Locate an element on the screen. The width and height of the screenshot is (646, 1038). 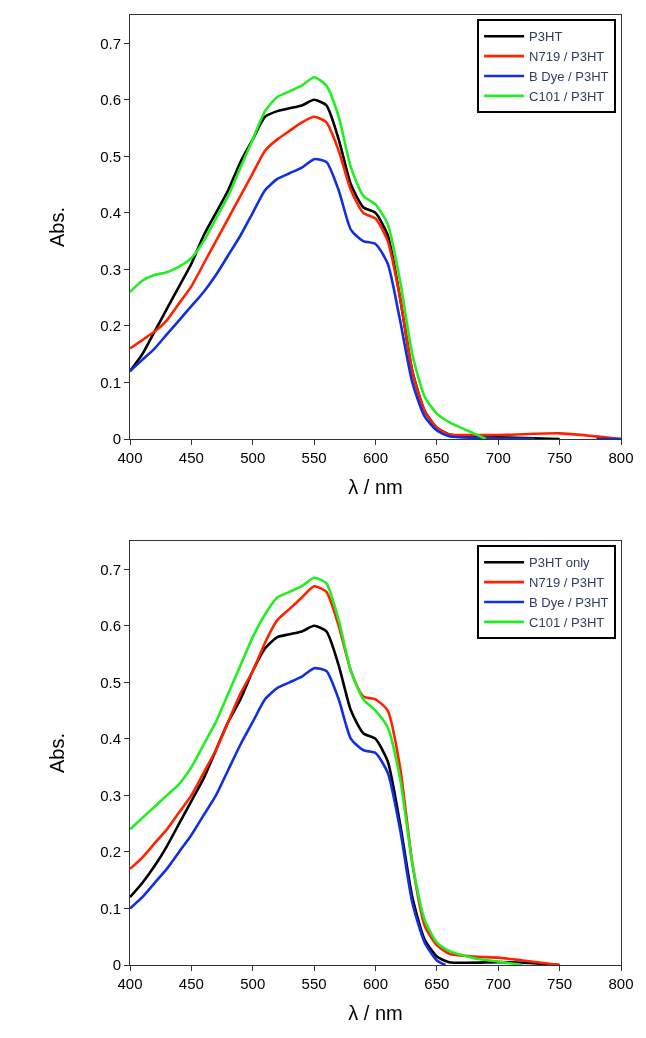
legend-label: P3HT is located at coordinates (546, 37).